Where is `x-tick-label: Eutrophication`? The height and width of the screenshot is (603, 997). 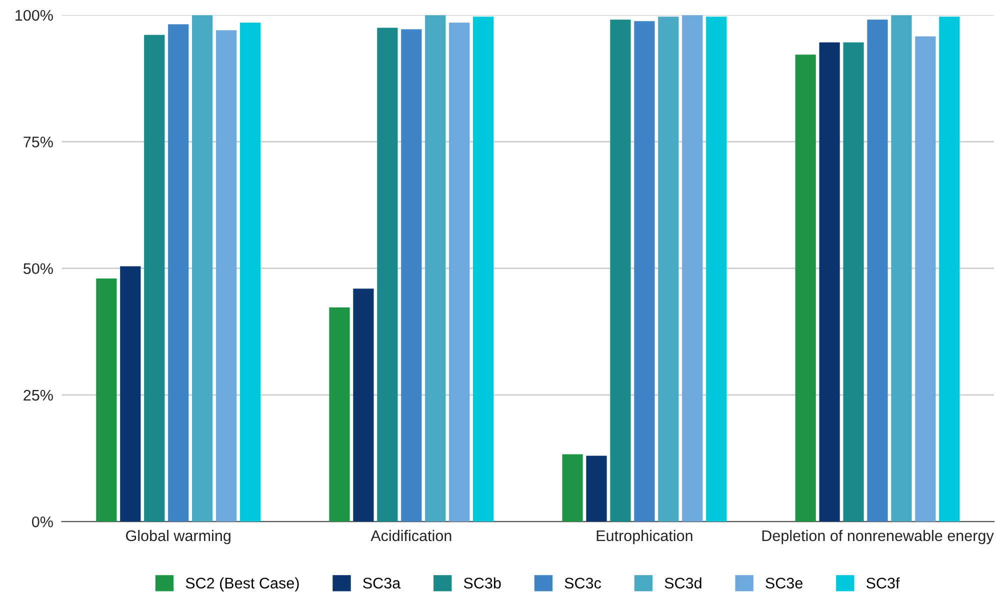 x-tick-label: Eutrophication is located at coordinates (644, 537).